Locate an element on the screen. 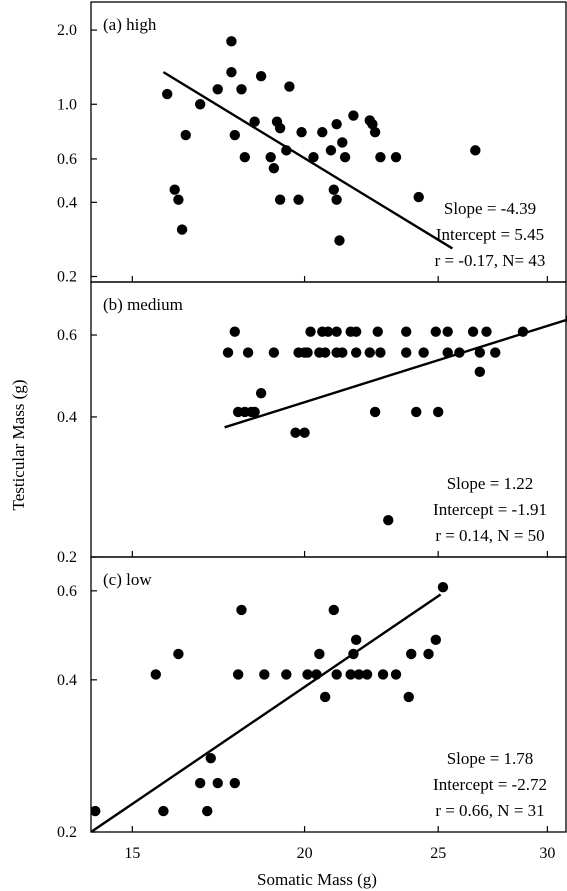 This screenshot has height=891, width=567. x-tick-label: 30 is located at coordinates (547, 853).